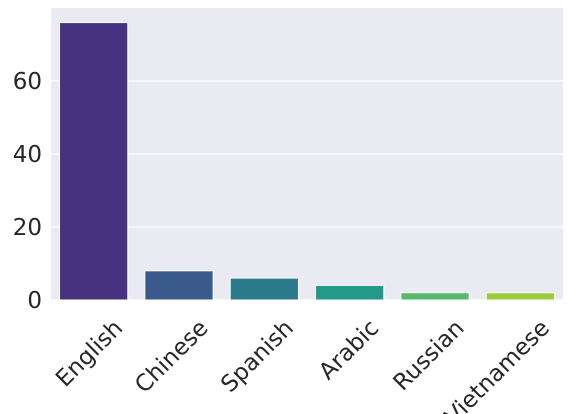 This screenshot has height=414, width=570. Describe the element at coordinates (27, 228) in the screenshot. I see `y-tick-label: 20` at that location.